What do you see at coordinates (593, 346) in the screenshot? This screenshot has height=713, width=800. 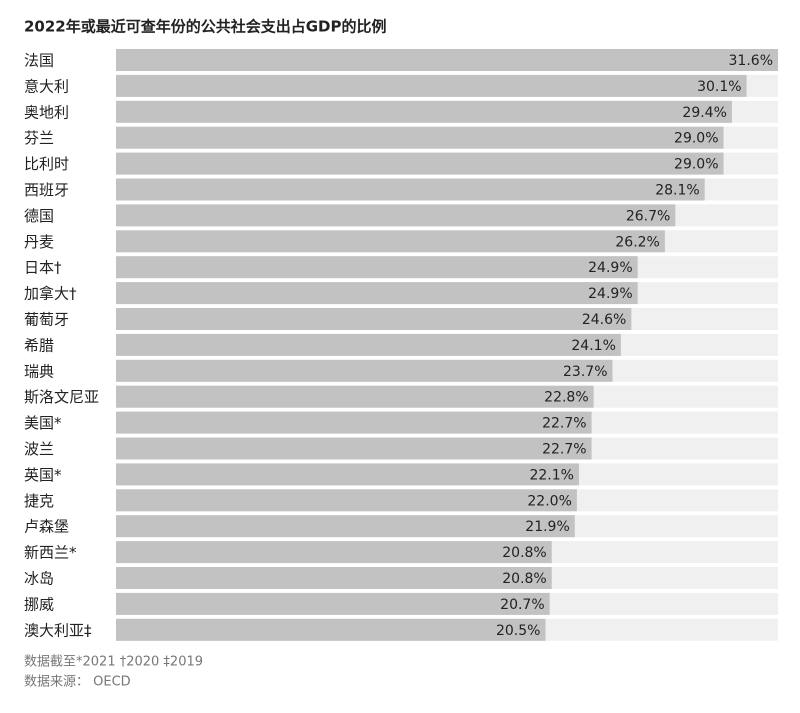 I see `value-label: 24.1%` at bounding box center [593, 346].